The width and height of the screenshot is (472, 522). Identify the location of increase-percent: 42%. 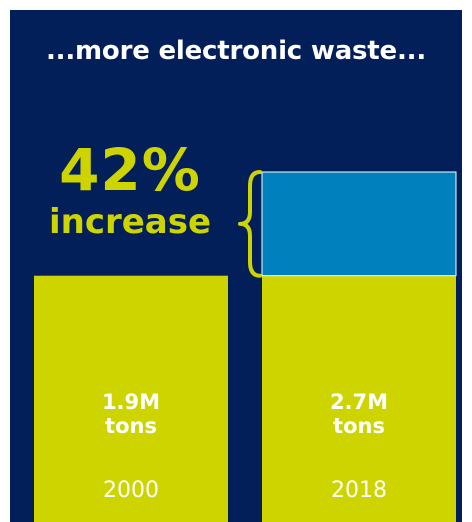
(130, 170).